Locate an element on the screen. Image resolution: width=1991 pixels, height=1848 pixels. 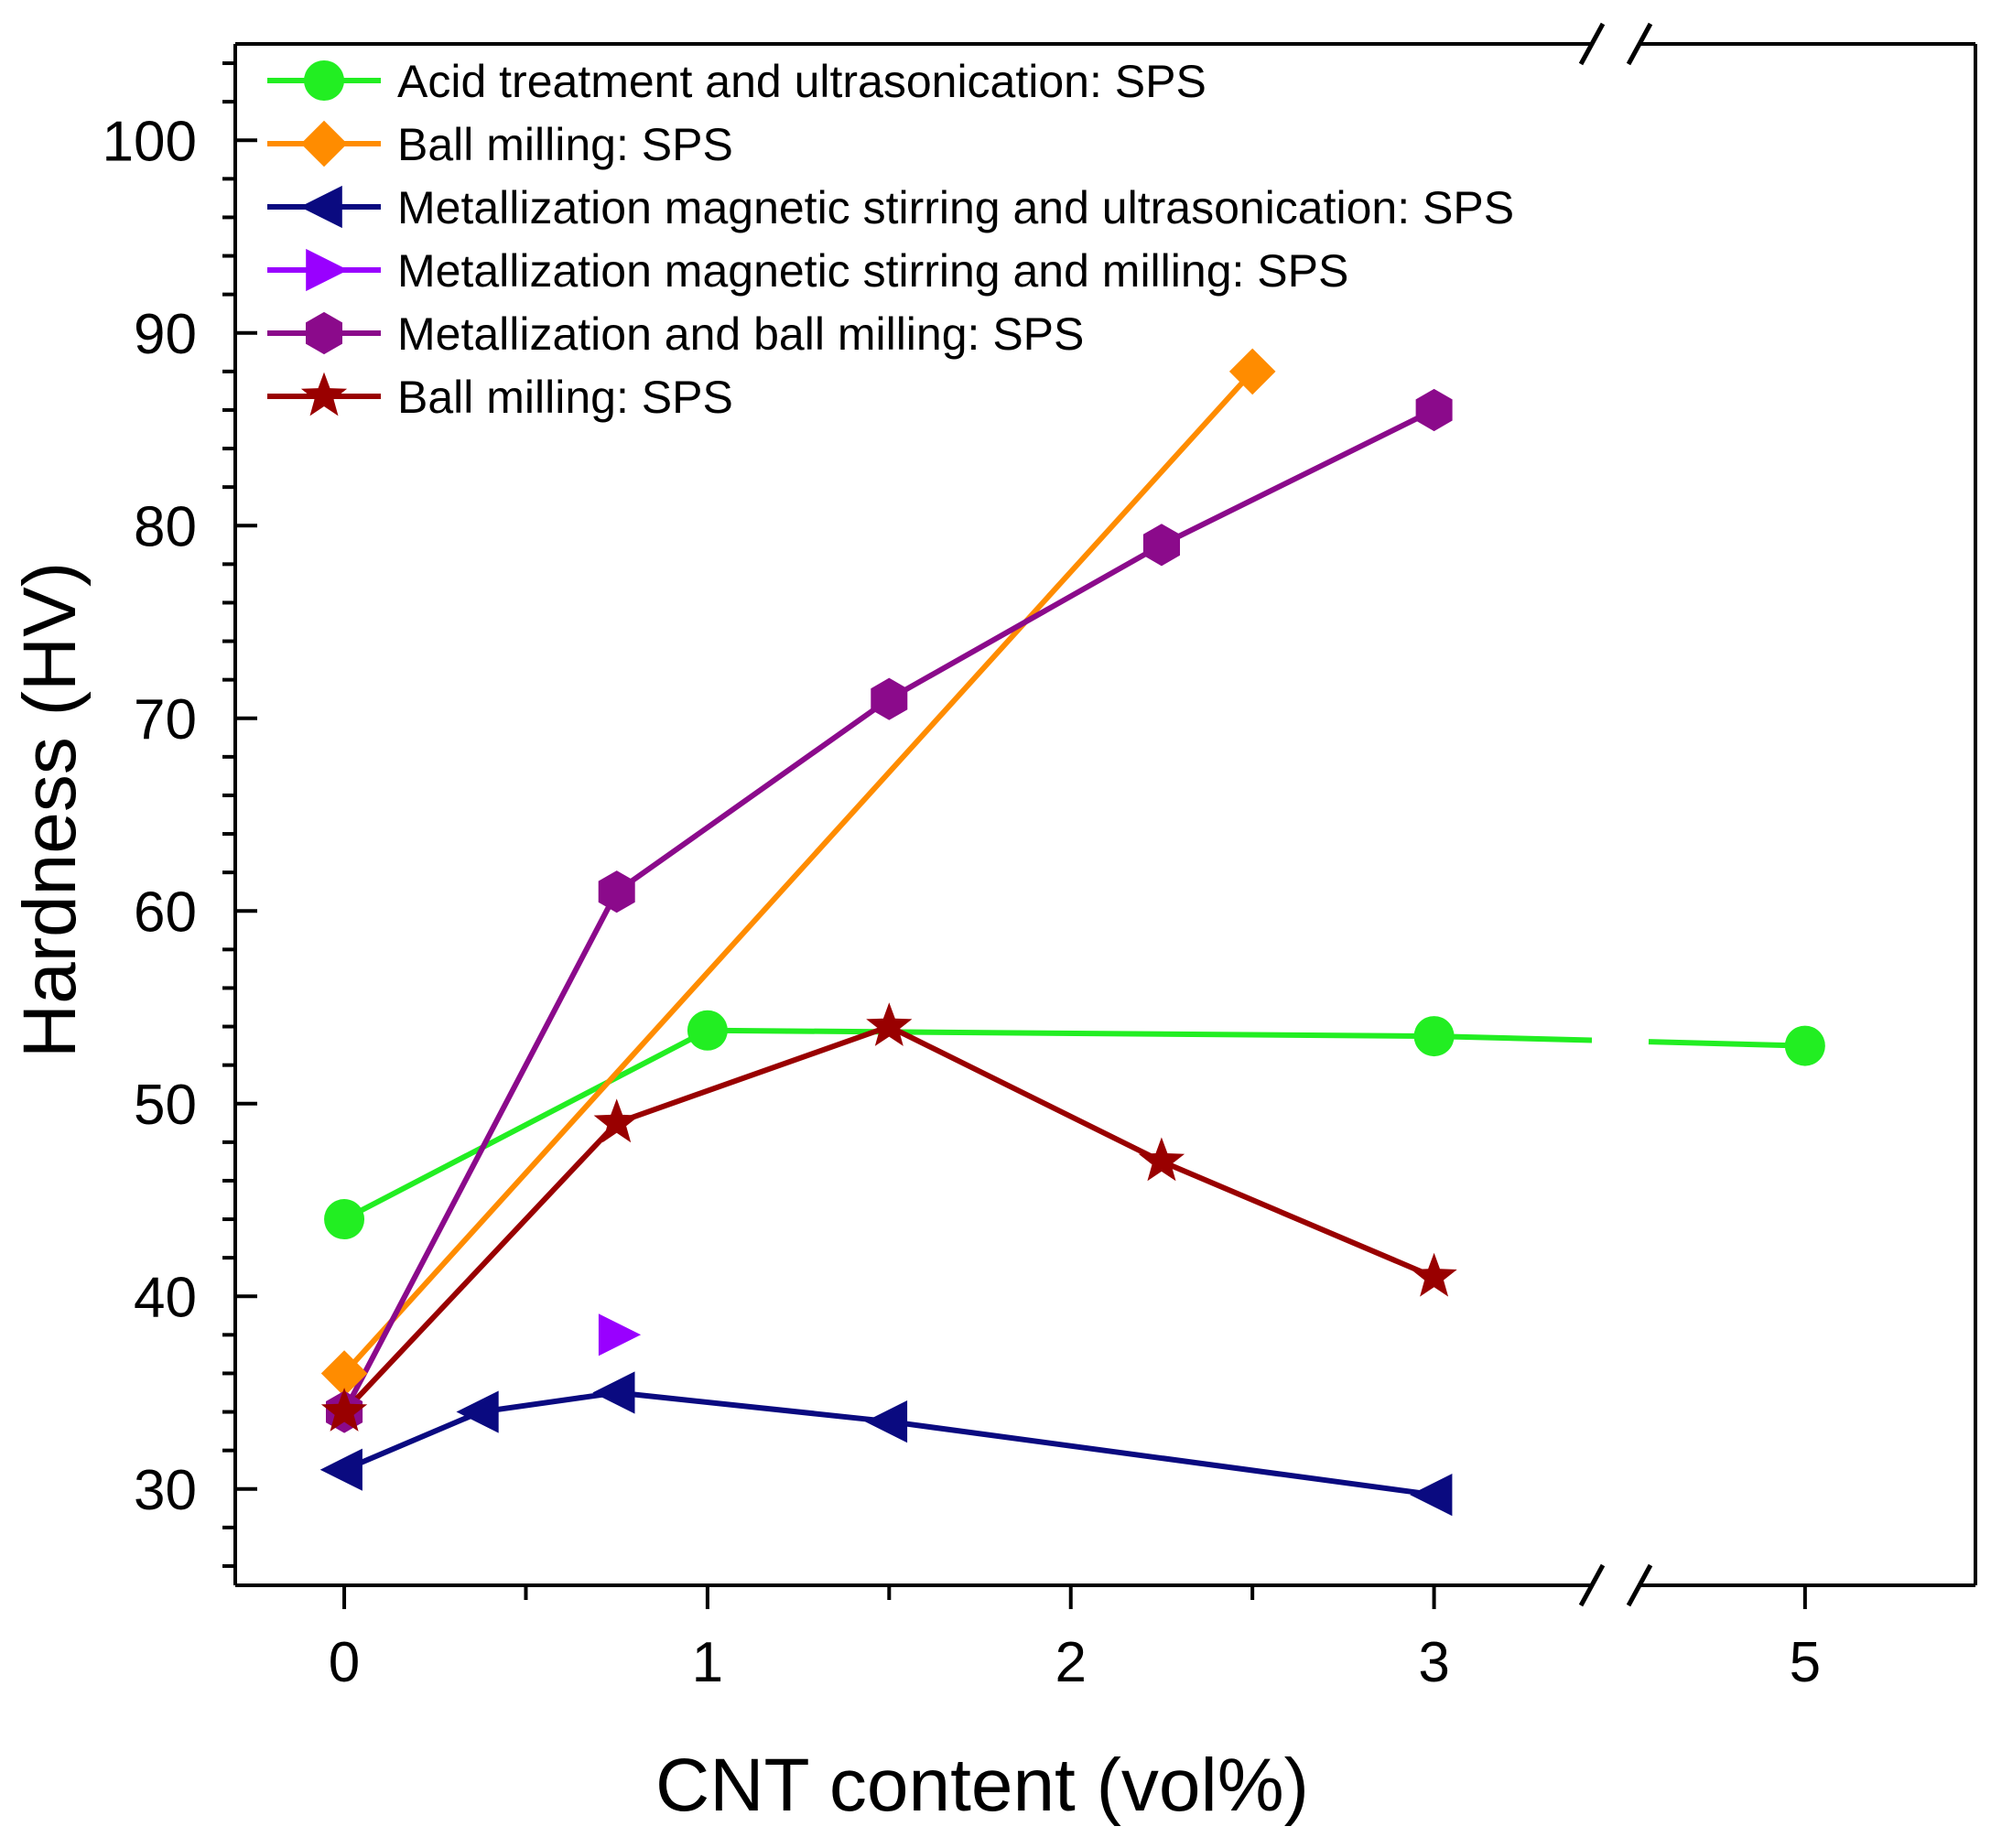
x-tick-label: 2 is located at coordinates (1070, 1662).